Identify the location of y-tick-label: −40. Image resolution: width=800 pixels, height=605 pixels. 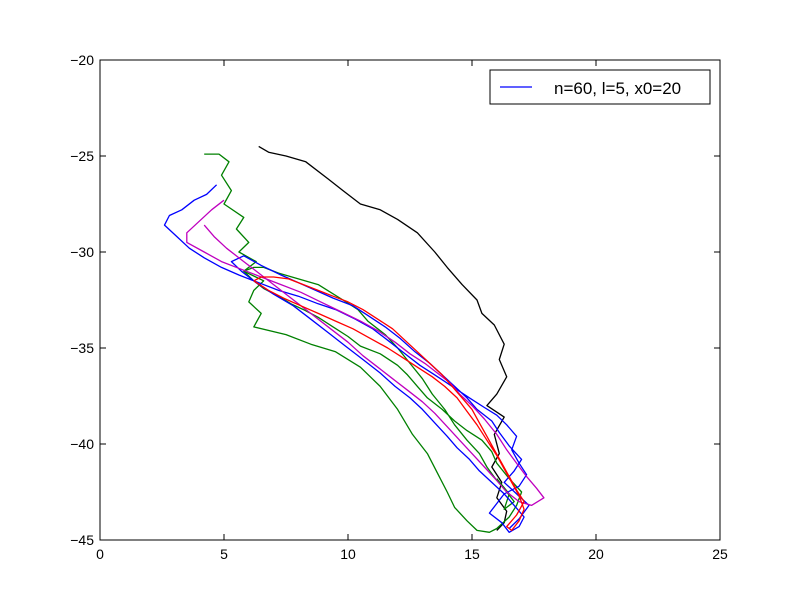
(82, 444).